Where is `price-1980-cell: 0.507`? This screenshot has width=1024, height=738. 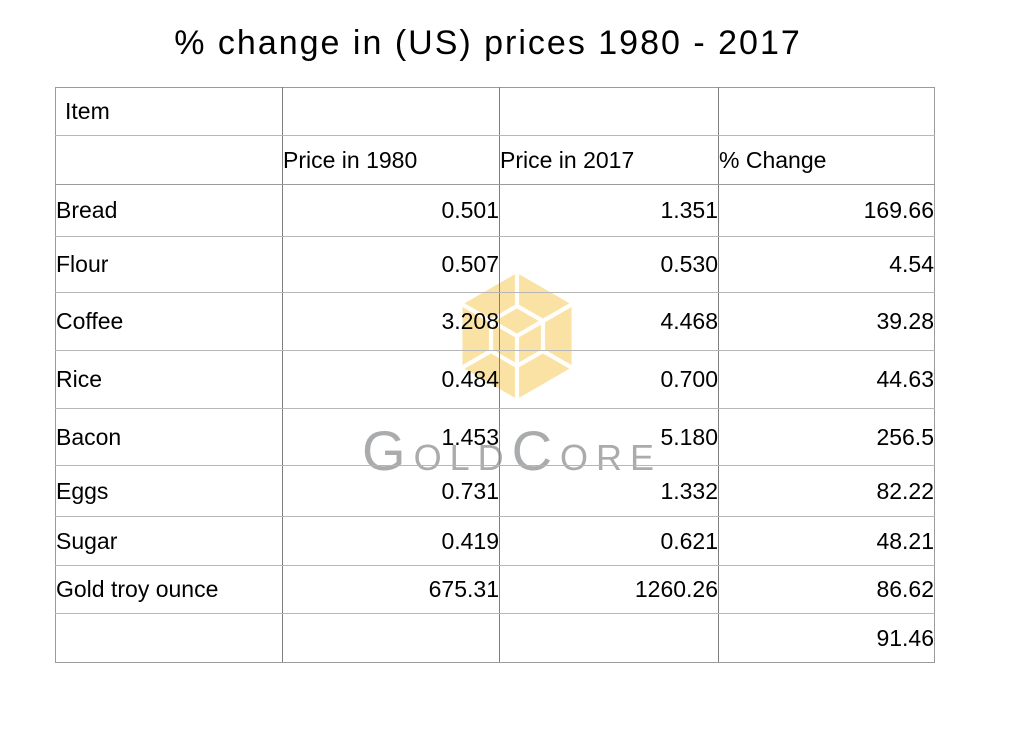 price-1980-cell: 0.507 is located at coordinates (391, 264).